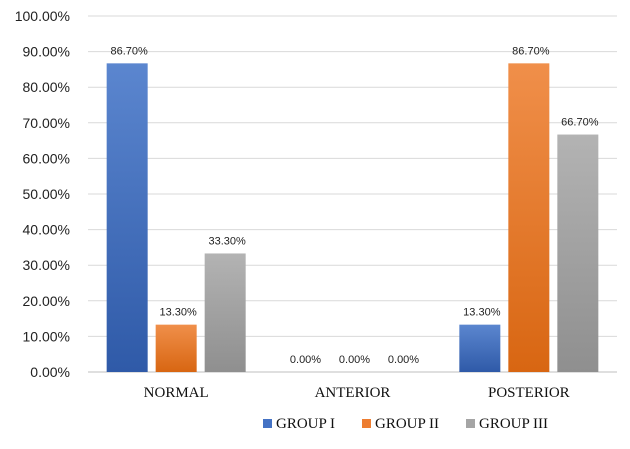  Describe the element at coordinates (513, 424) in the screenshot. I see `legend-label: GROUP III` at that location.